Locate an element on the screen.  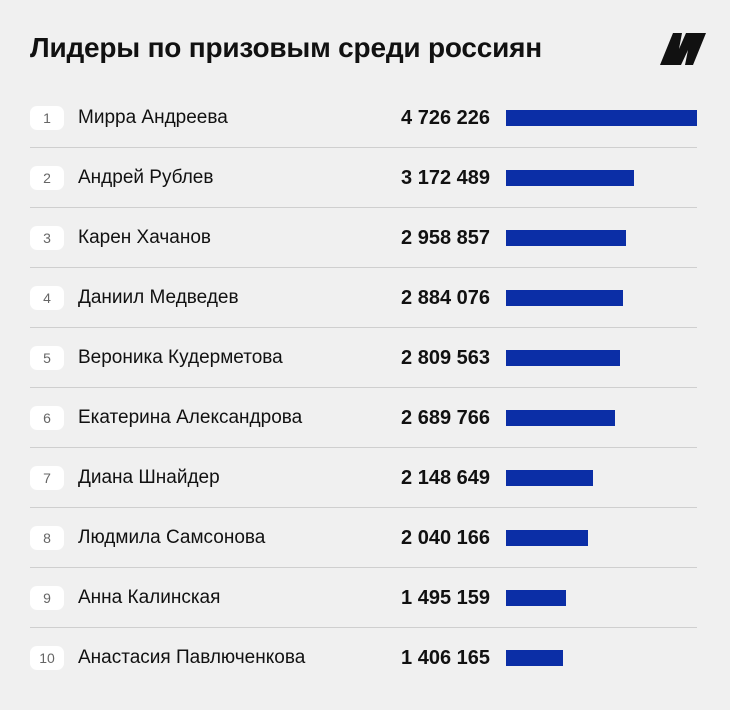
rank-badge: 5 is located at coordinates (47, 358).